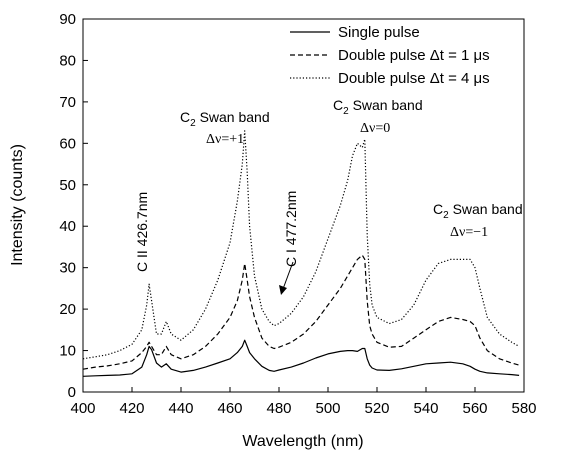 The image size is (563, 450). Describe the element at coordinates (67, 102) in the screenshot. I see `y-tick-label: 70` at that location.